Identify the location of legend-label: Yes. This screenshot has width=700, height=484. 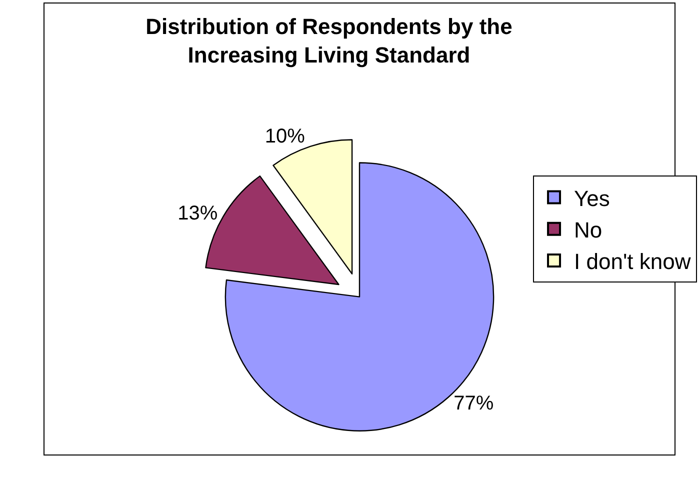
(592, 198).